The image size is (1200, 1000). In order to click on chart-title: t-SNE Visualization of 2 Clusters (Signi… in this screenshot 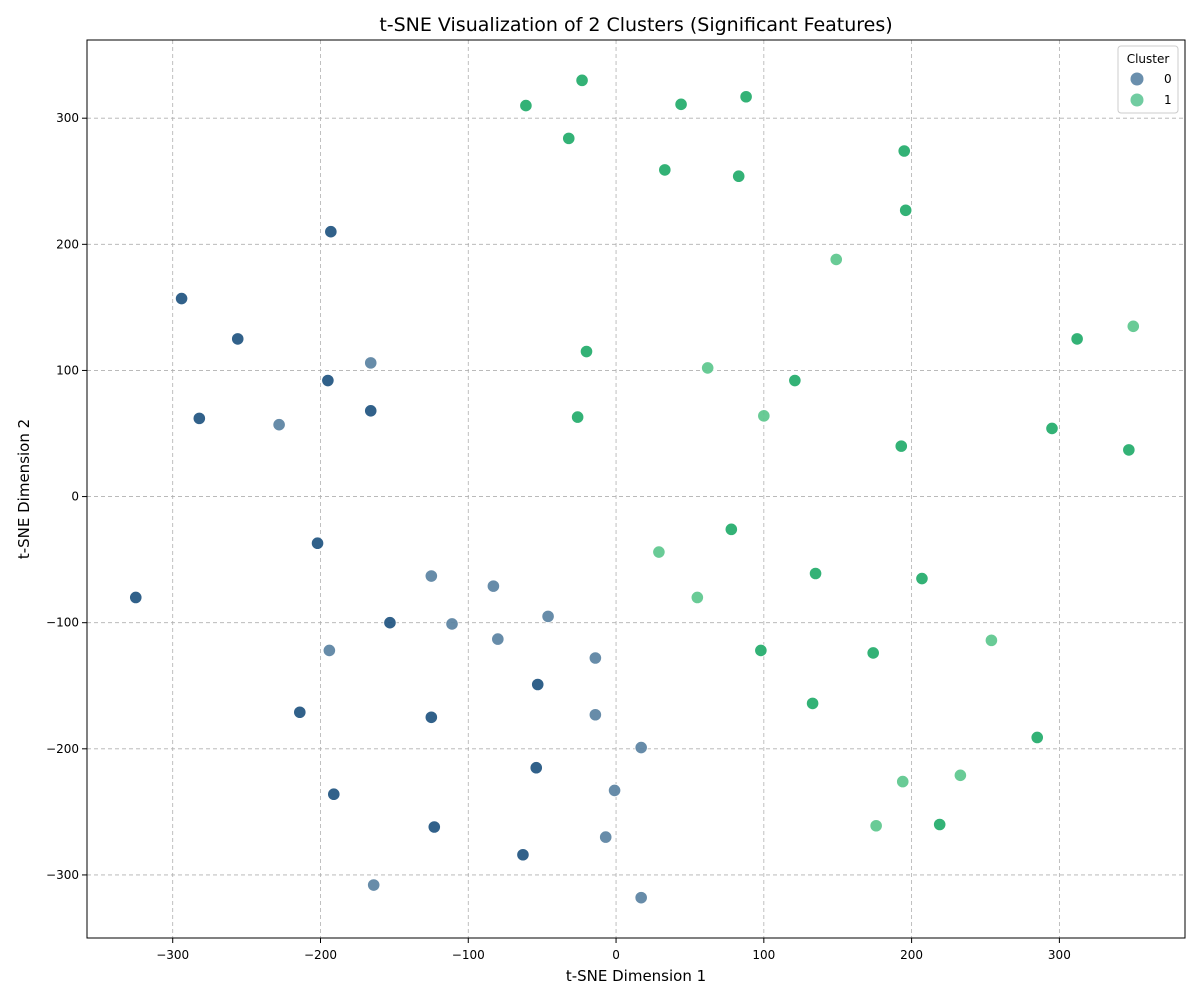, I will do `click(635, 25)`.